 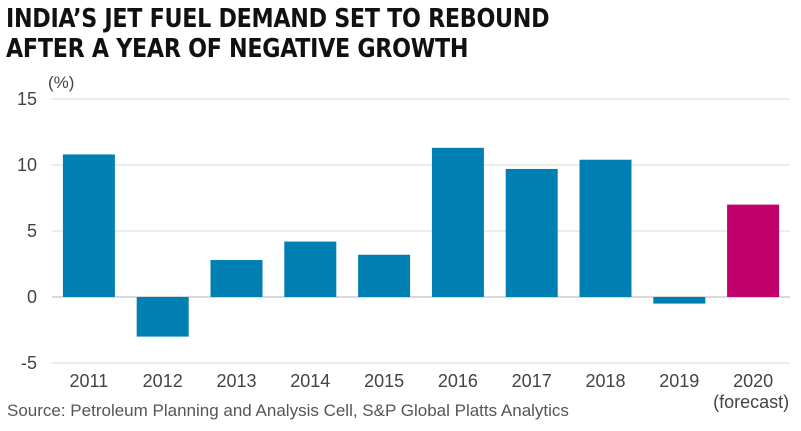 What do you see at coordinates (236, 381) in the screenshot?
I see `x-tick-label-2013: 2013` at bounding box center [236, 381].